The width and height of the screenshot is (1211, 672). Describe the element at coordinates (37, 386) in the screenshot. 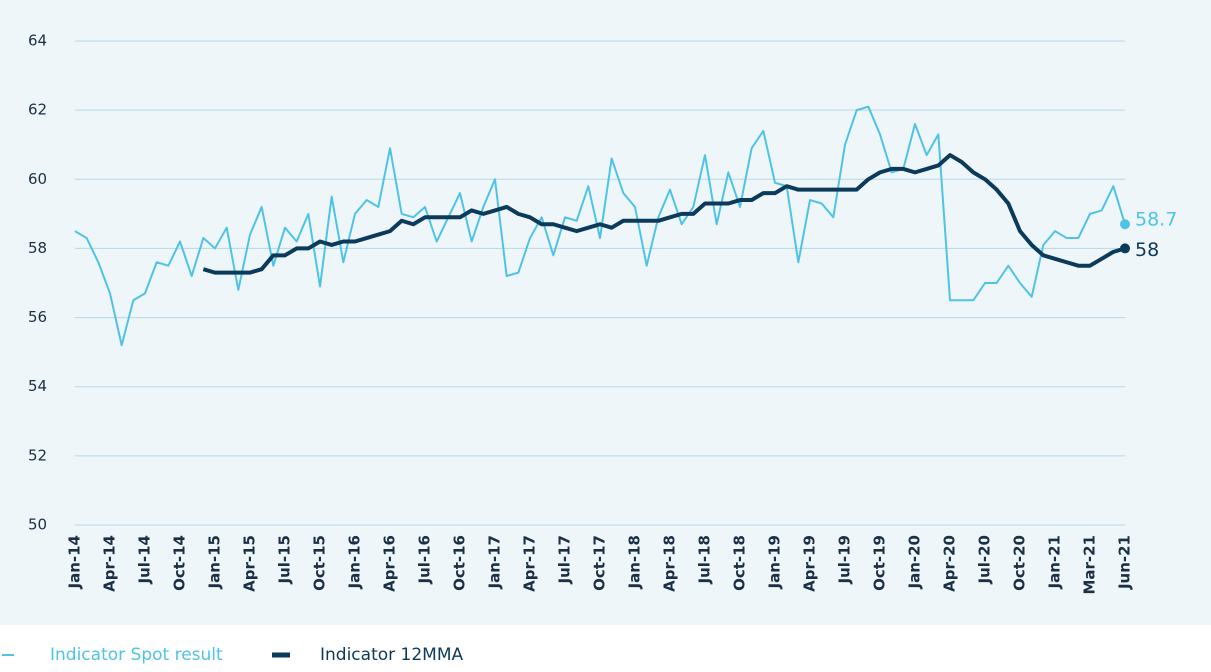

I see `y-tick-label: 54` at that location.